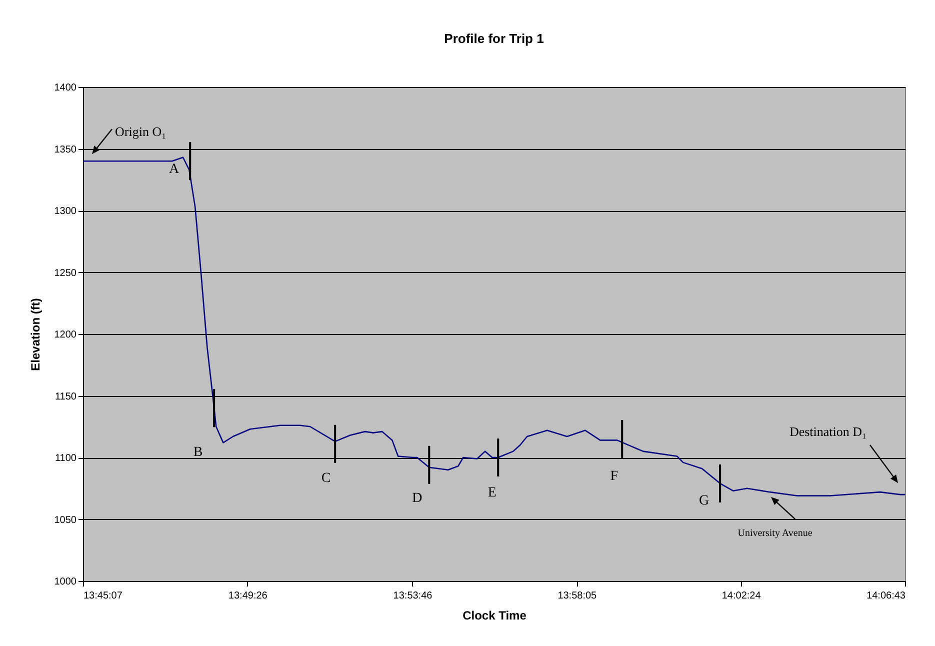  I want to click on annotation: Origin O₁, so click(140, 132).